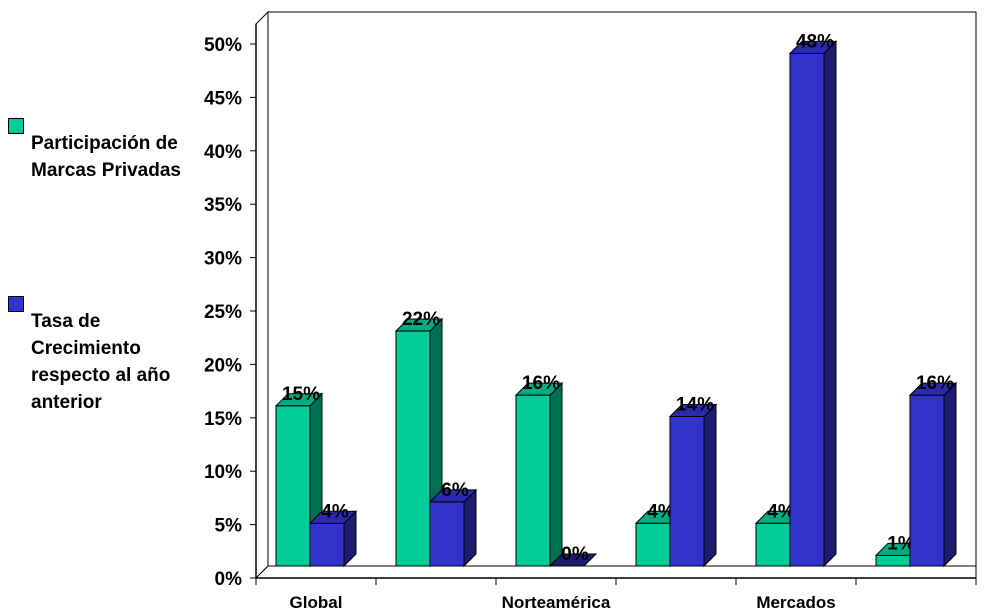  Describe the element at coordinates (223, 152) in the screenshot. I see `y-tick-label: 40%` at that location.